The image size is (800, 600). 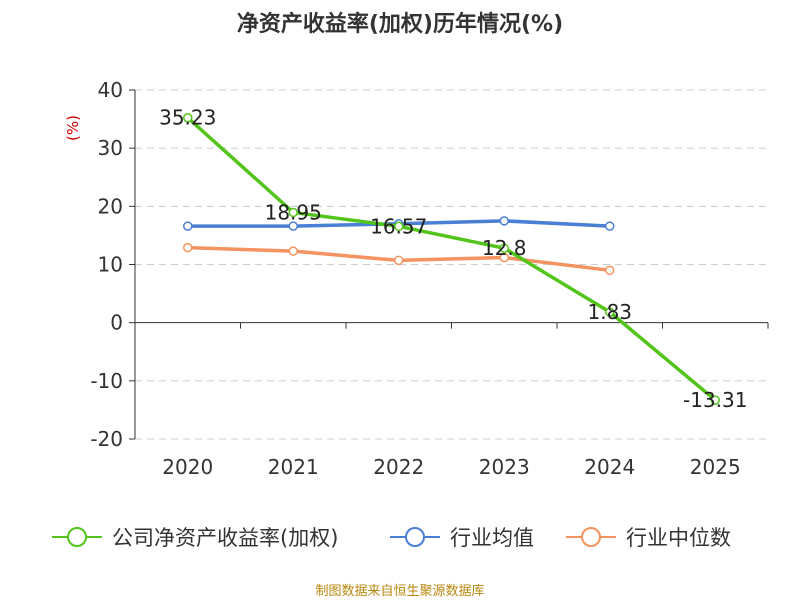 I want to click on y-tick-label: 0, so click(x=116, y=323).